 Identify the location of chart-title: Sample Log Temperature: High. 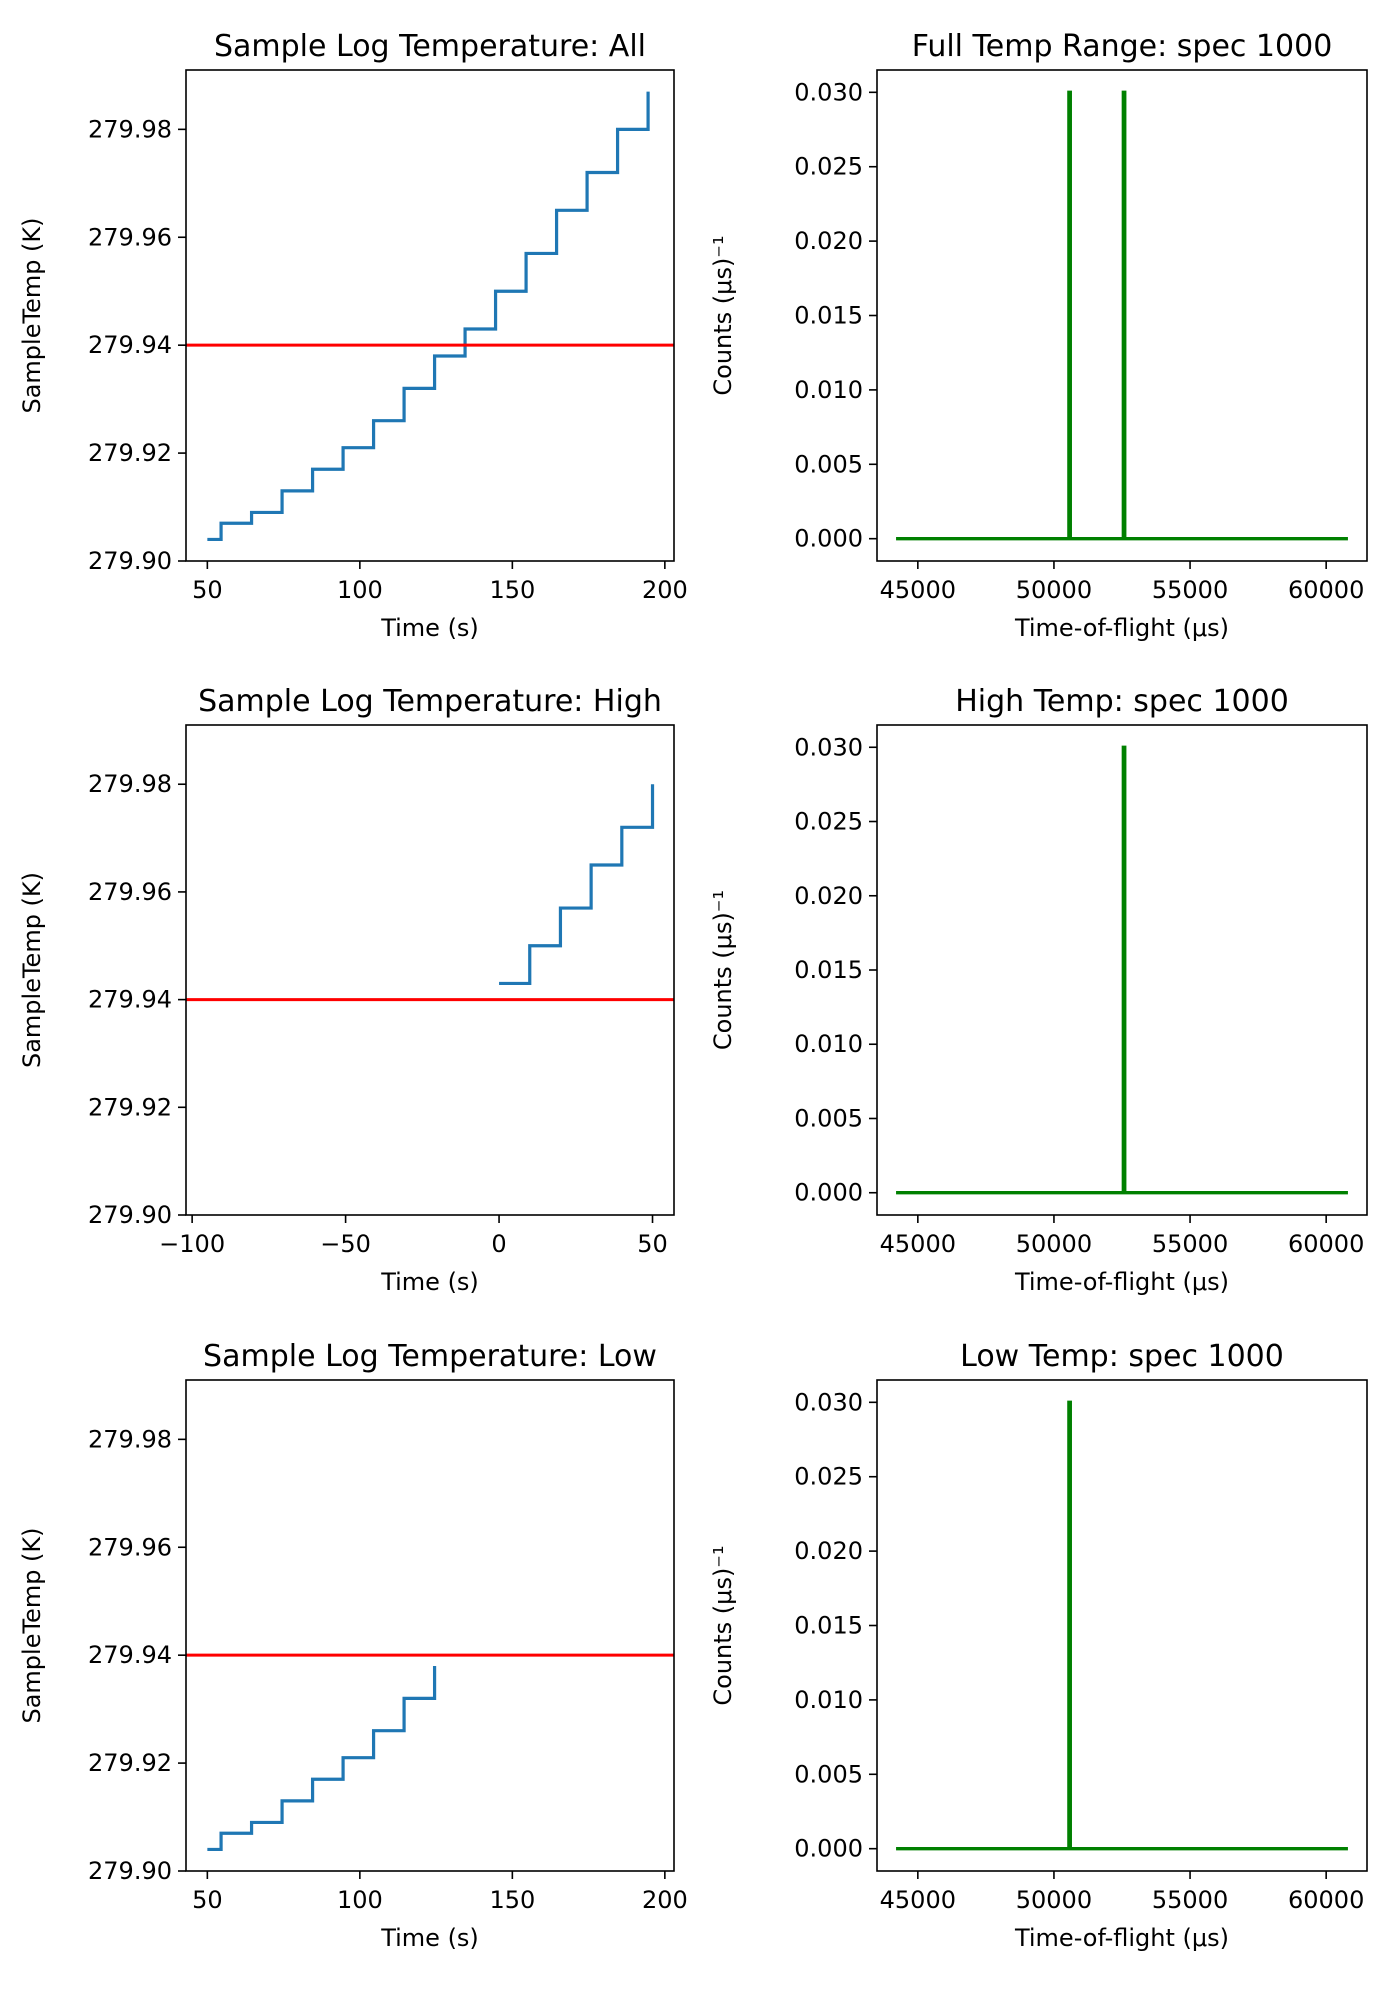
(430, 701).